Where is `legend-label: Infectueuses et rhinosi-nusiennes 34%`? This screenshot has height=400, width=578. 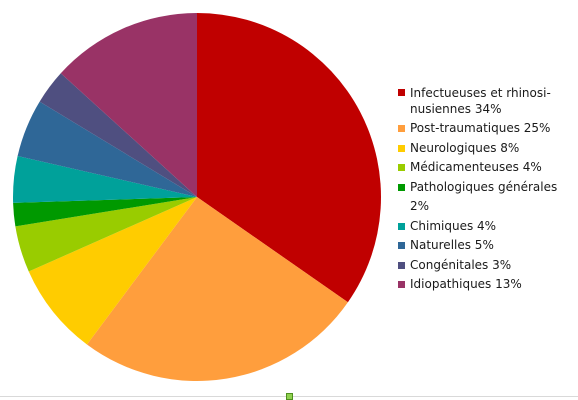 legend-label: Infectueuses et rhinosi-nusiennes 34% is located at coordinates (480, 101).